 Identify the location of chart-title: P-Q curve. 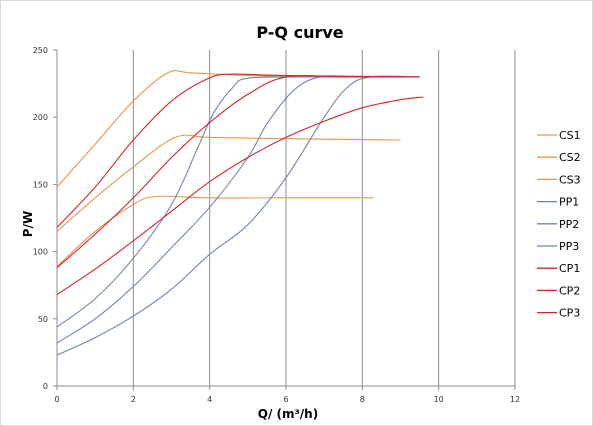
(299, 32).